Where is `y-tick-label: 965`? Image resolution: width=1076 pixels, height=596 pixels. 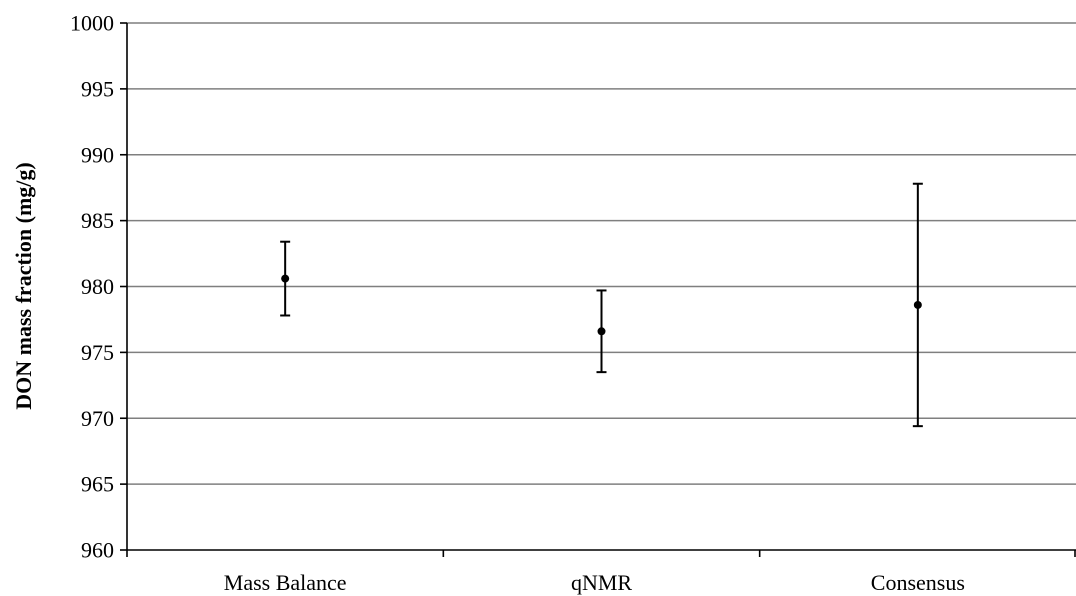
y-tick-label: 965 is located at coordinates (97, 484).